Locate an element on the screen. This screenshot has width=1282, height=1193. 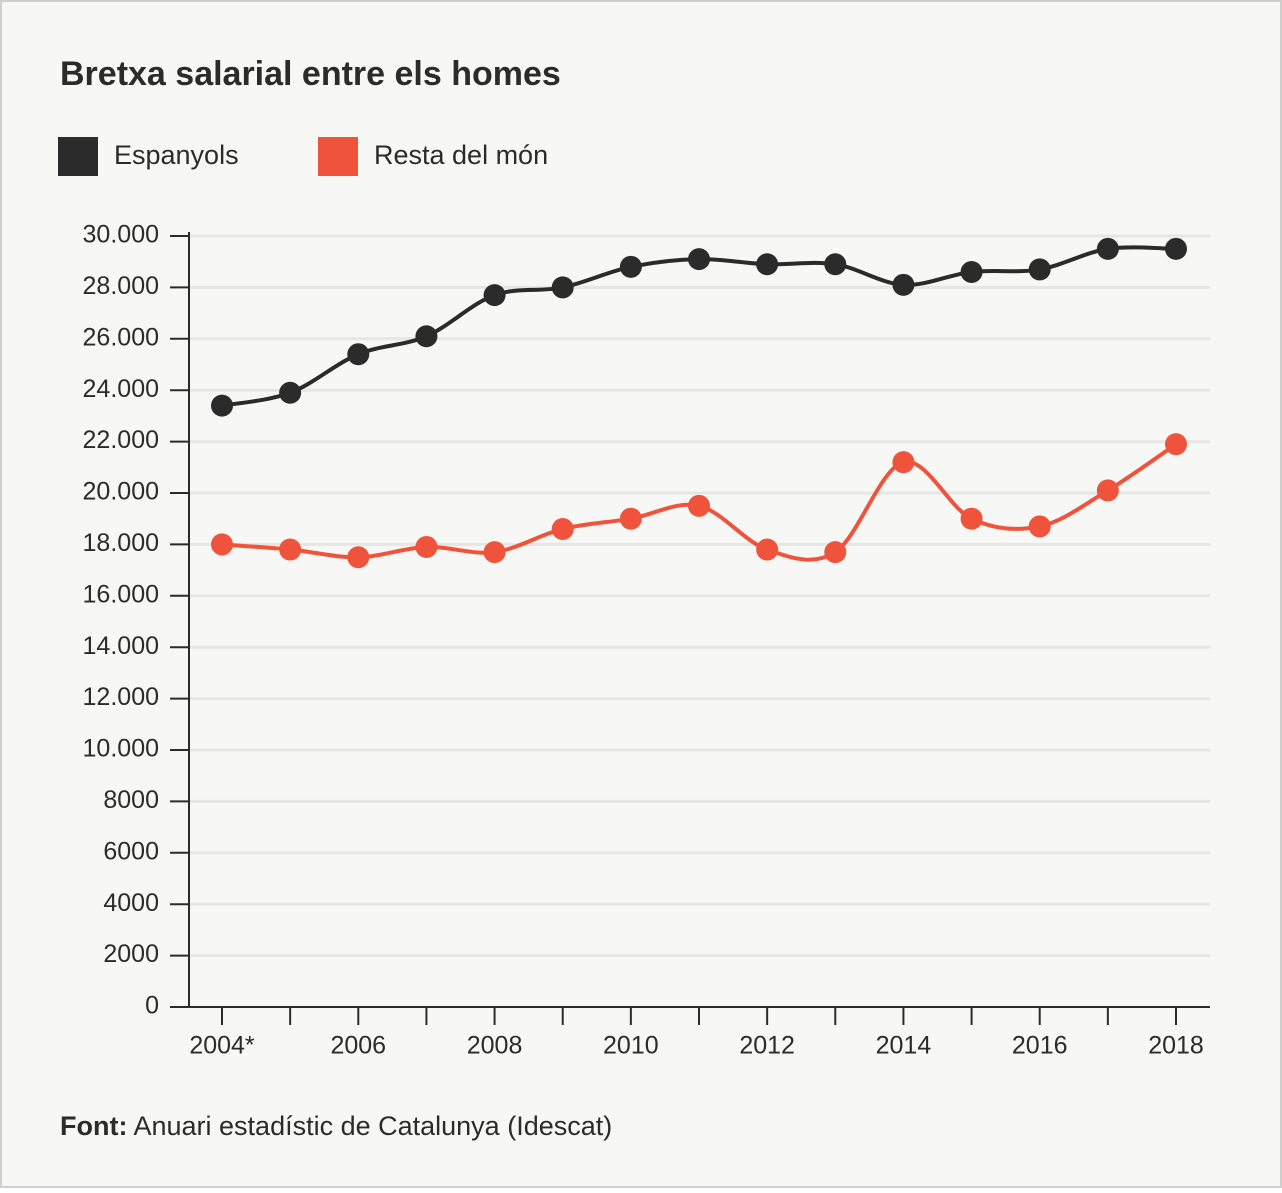
chart-title: Bretxa salarial entre els homes is located at coordinates (310, 74).